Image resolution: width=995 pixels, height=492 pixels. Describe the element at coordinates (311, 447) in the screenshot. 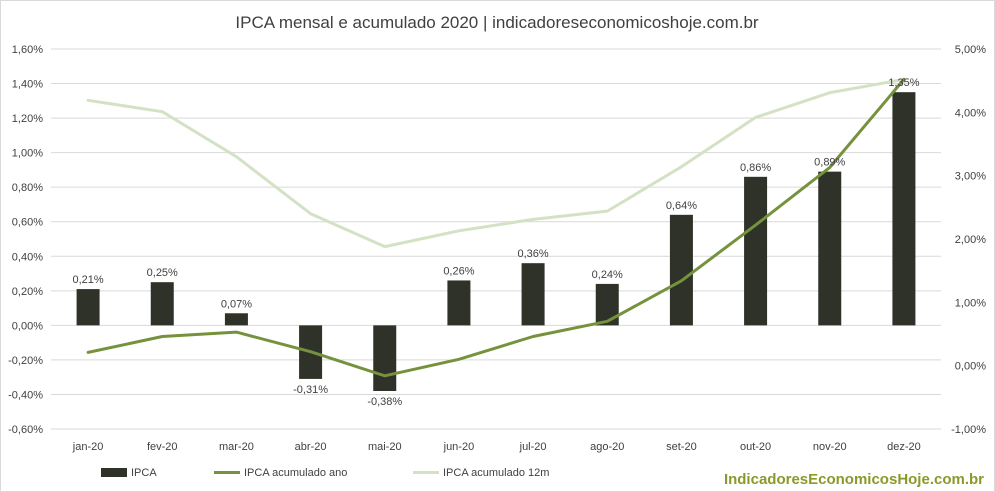

I see `x-tick-label: abr-20` at that location.